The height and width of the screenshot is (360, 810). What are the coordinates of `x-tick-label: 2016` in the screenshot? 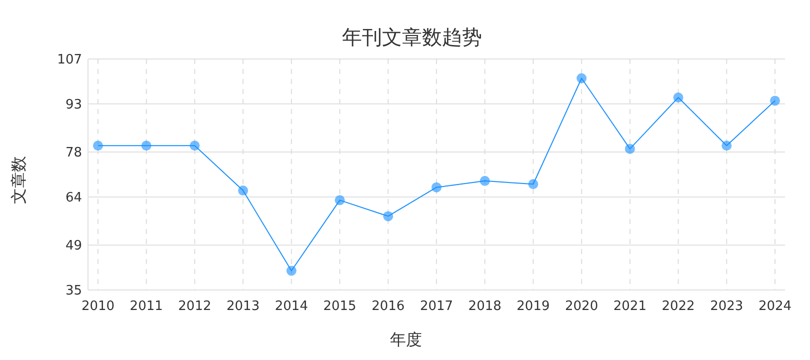 It's located at (388, 306).